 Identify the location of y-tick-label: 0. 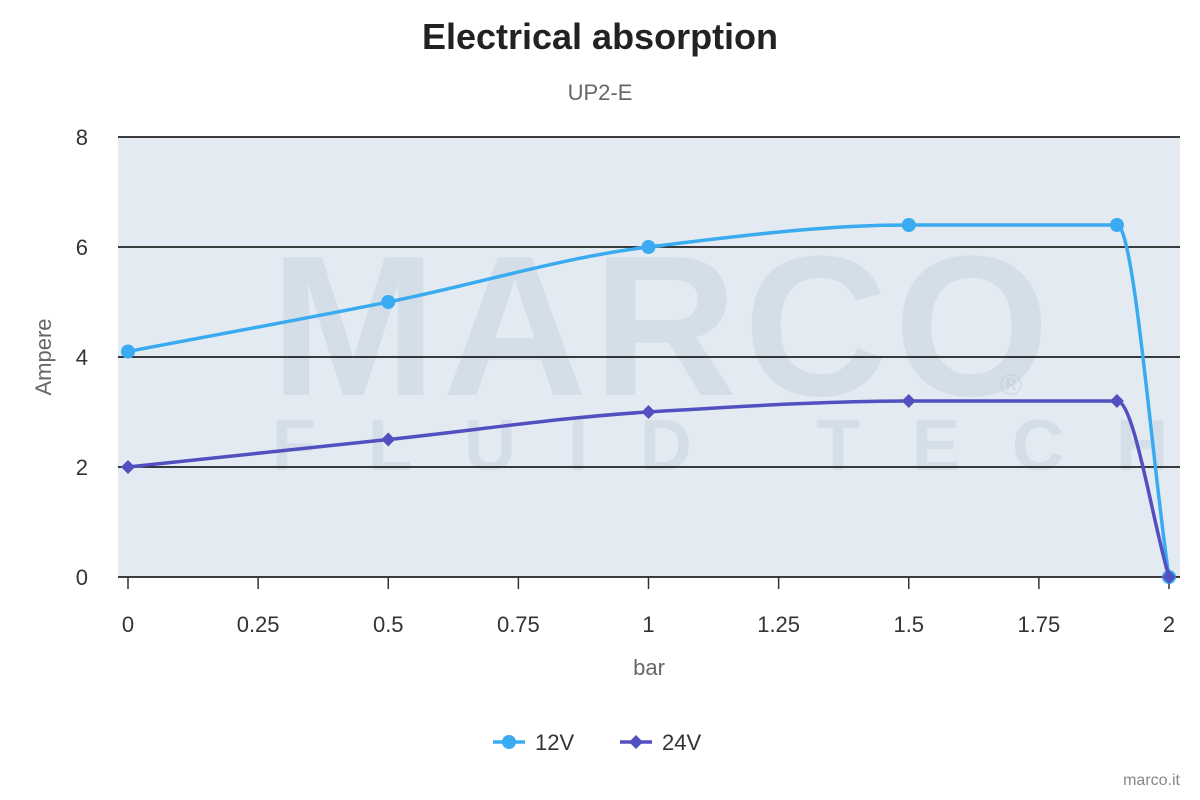
(82, 577).